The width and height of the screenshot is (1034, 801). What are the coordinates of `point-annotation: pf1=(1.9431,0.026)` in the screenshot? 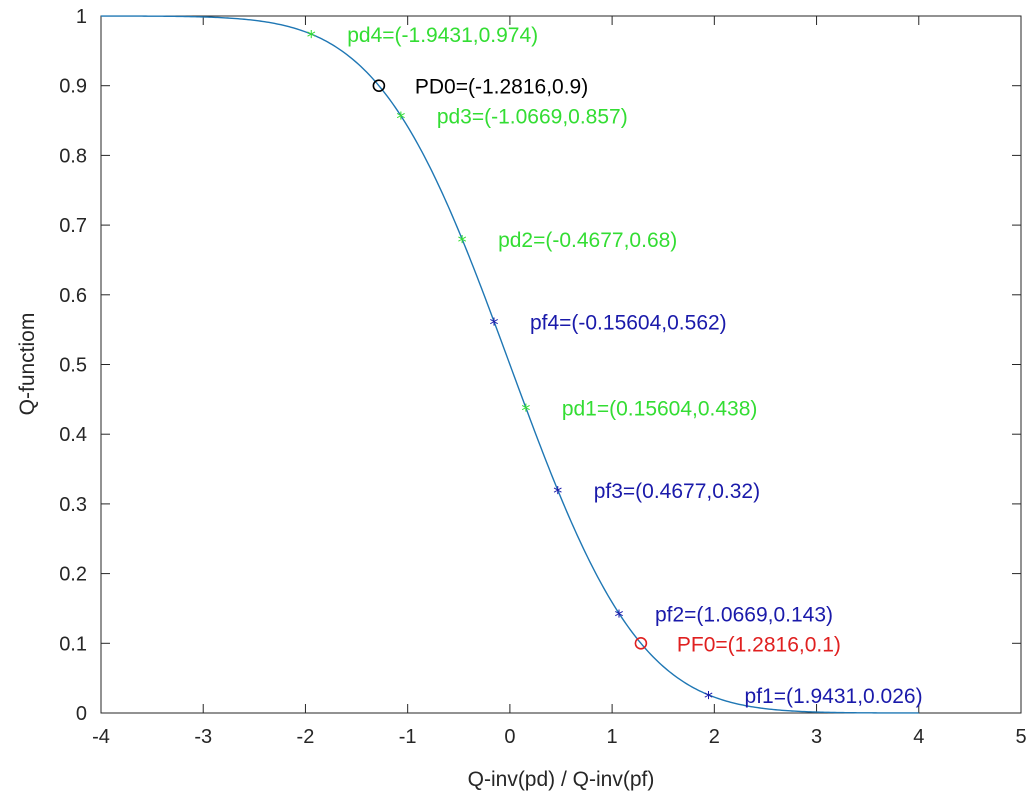 It's located at (834, 696).